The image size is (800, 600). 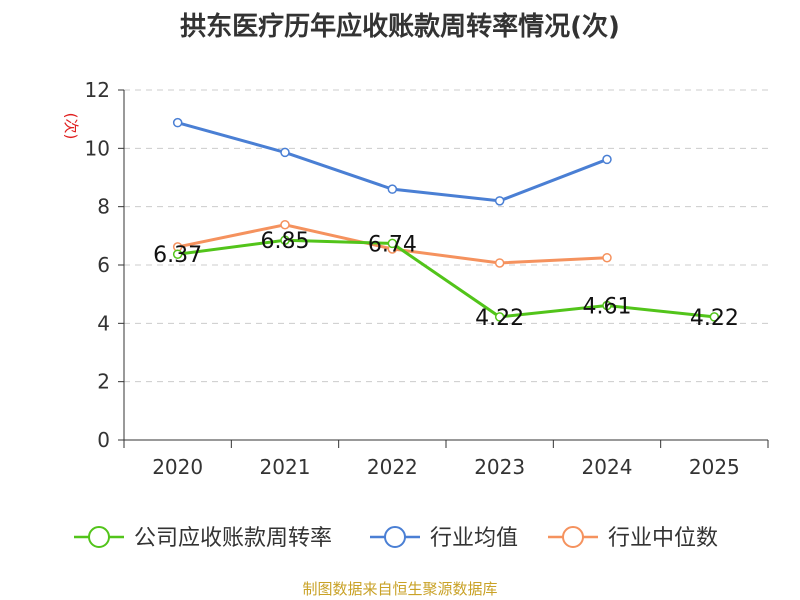 What do you see at coordinates (607, 467) in the screenshot?
I see `x-tick-label: 2024` at bounding box center [607, 467].